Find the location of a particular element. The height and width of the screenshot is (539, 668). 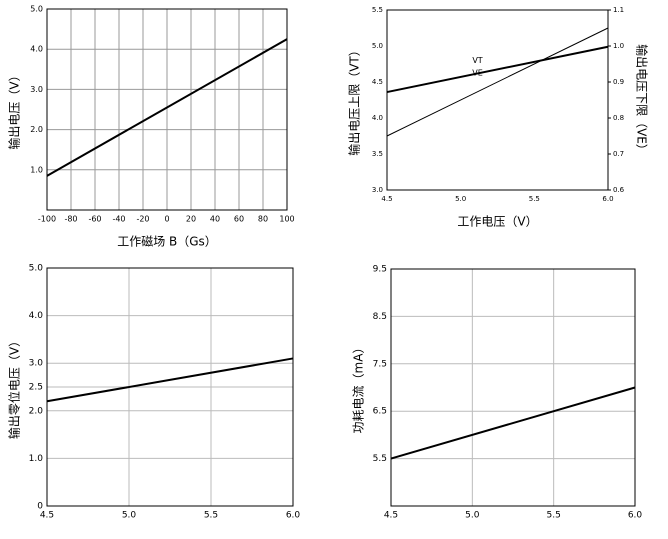

x-axis-label: 工作磁场 B（Gs） is located at coordinates (167, 241).